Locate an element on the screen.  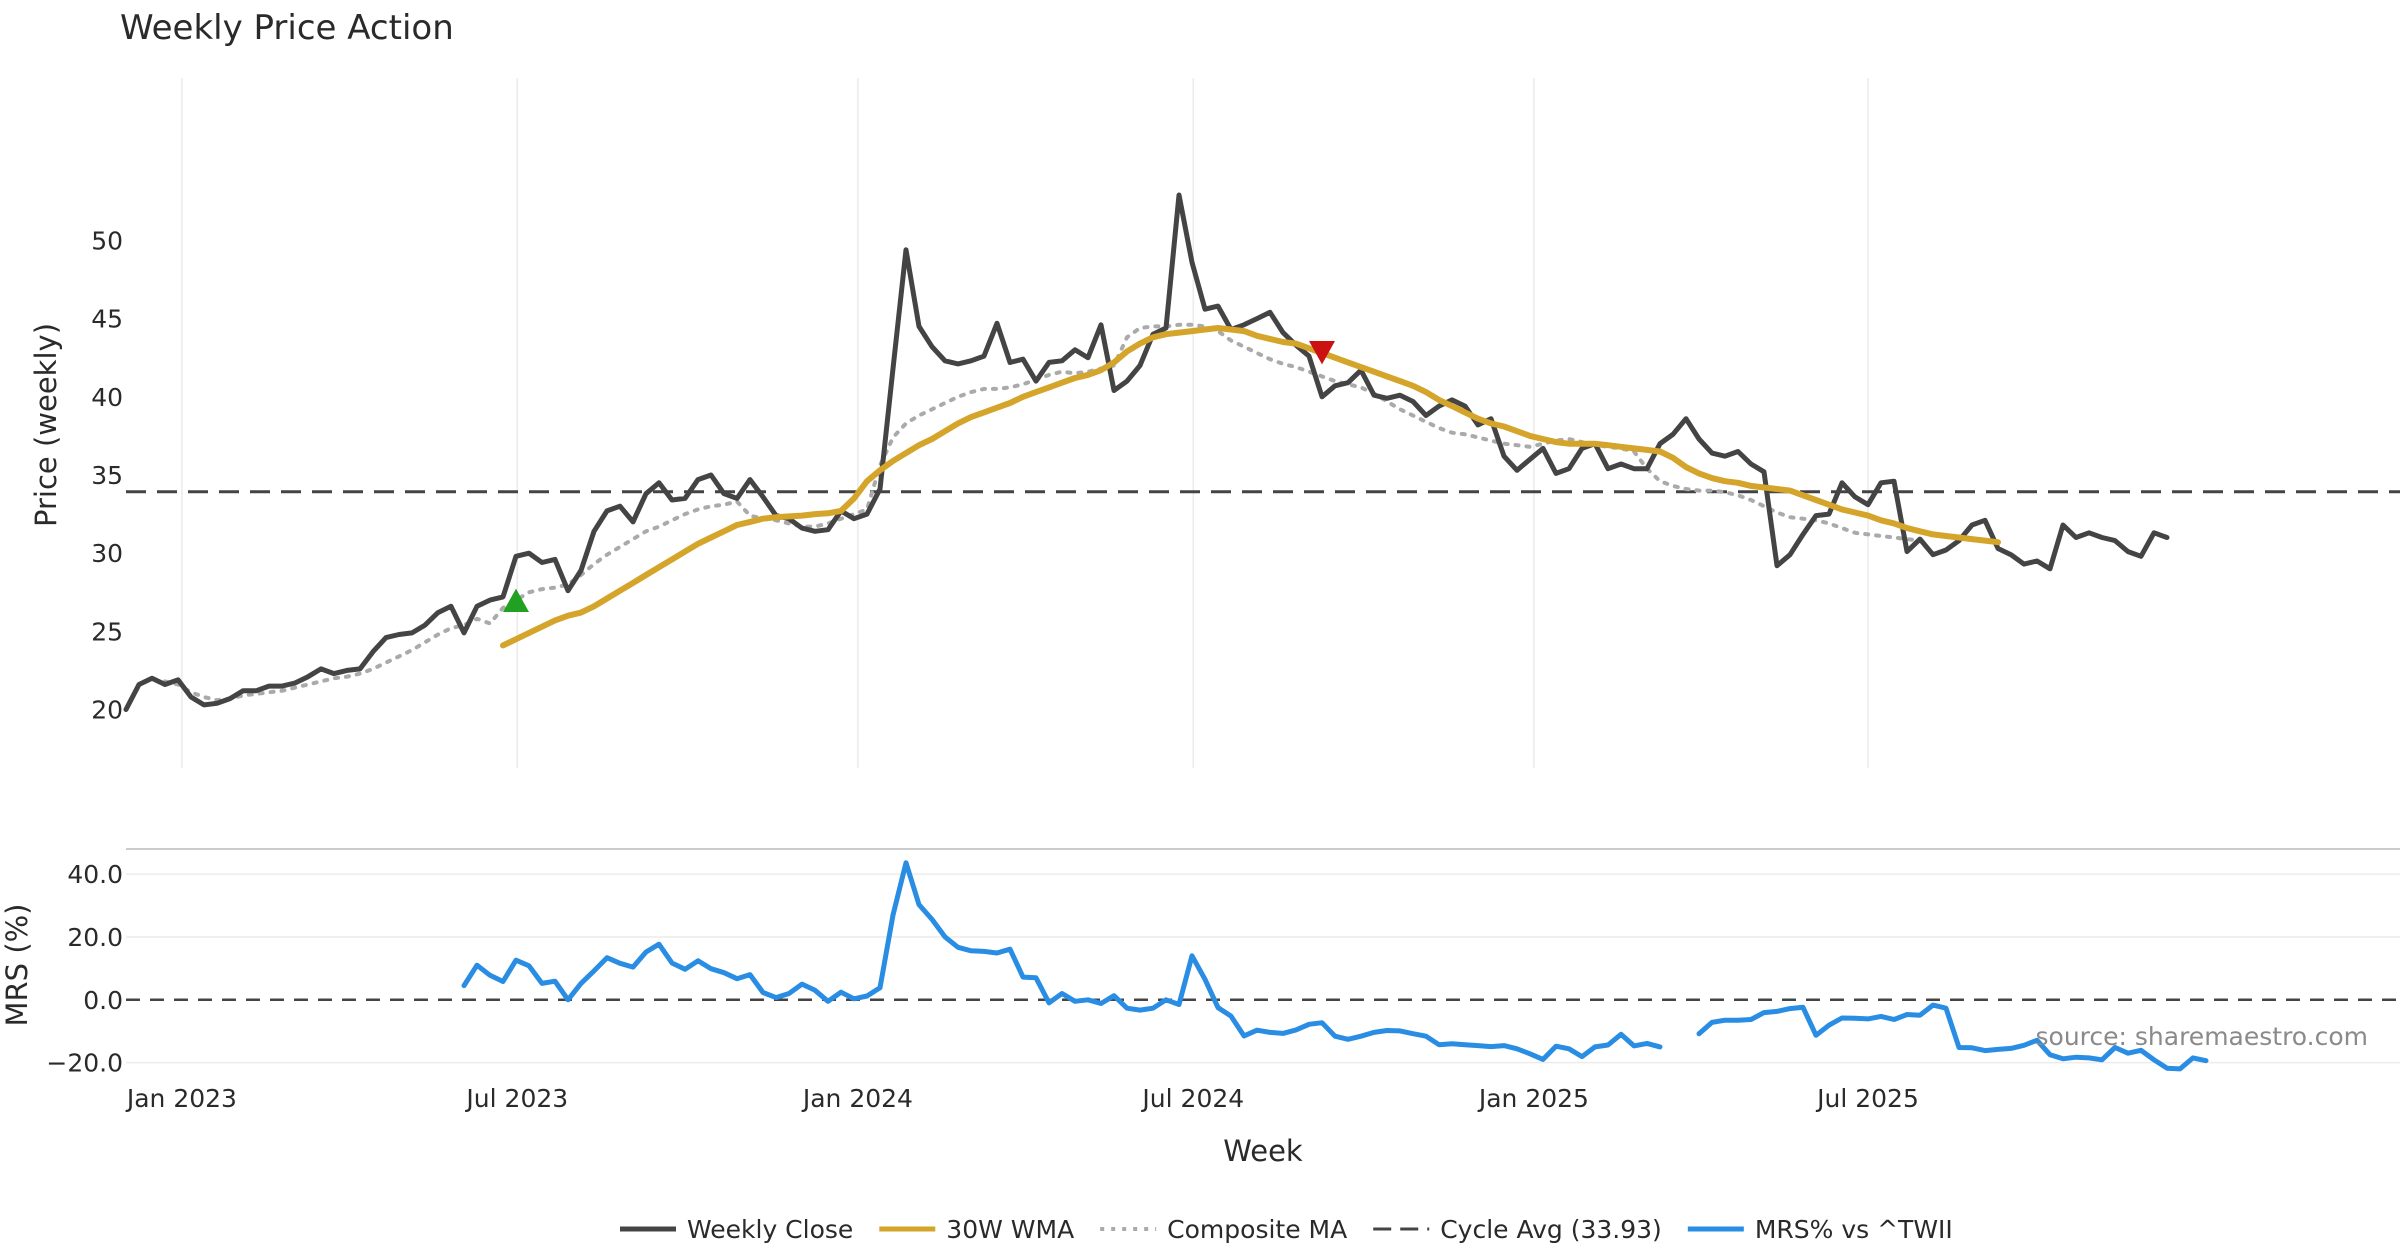
mrs-series is located at coordinates (1335, 966).